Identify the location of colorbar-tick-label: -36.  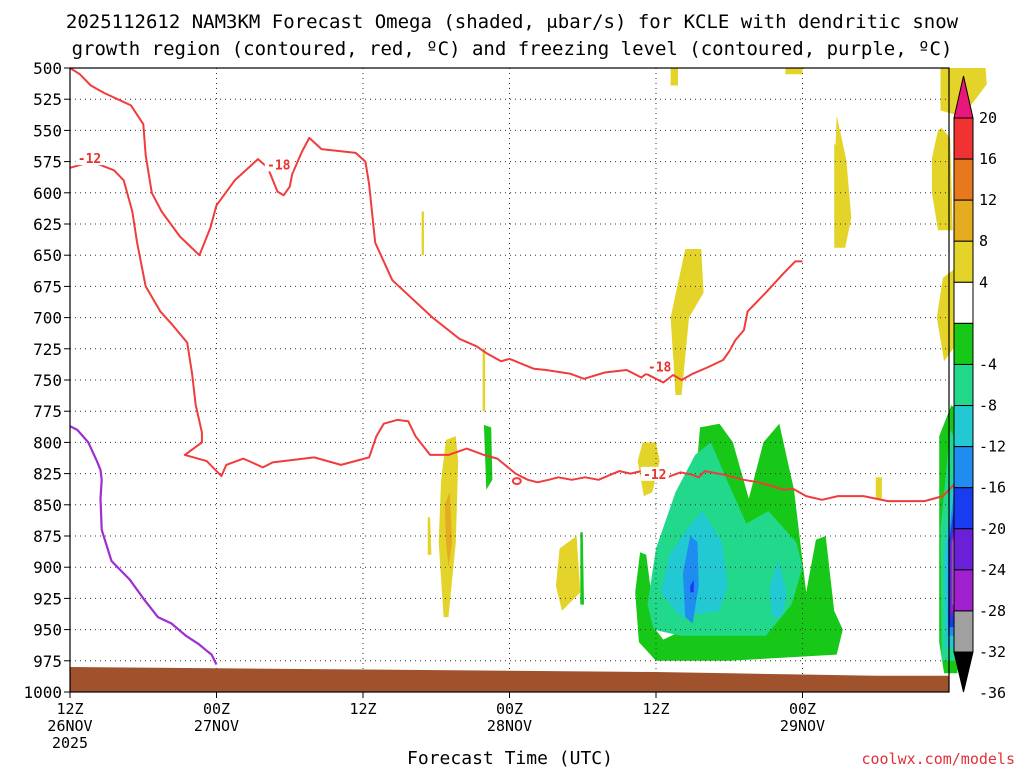
(992, 693).